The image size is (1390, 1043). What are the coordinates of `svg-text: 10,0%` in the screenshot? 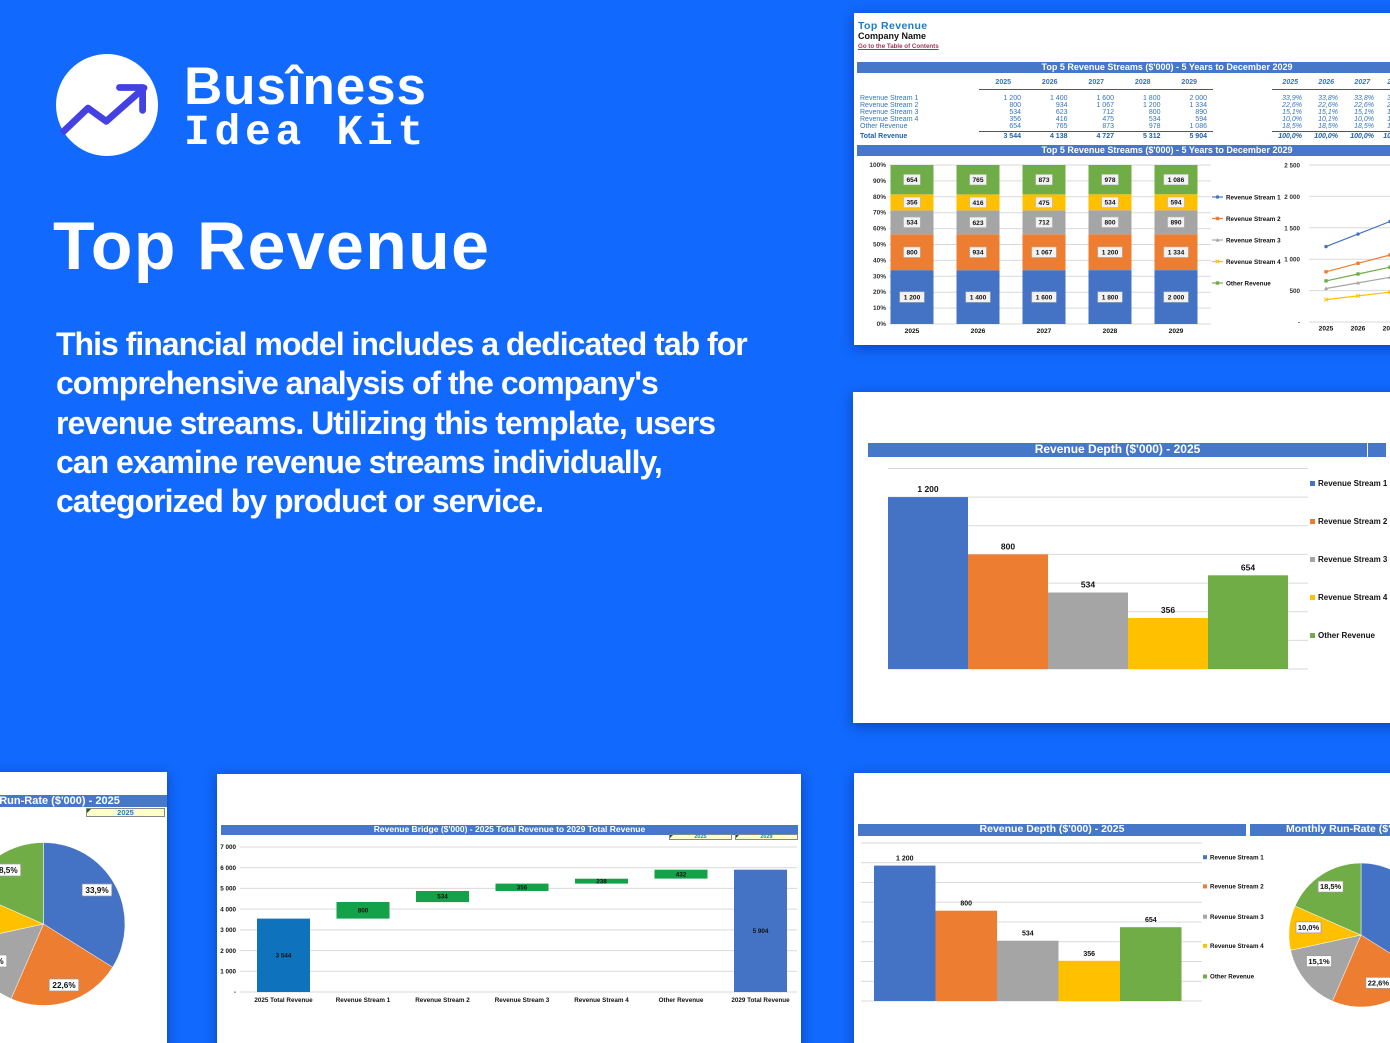 It's located at (1309, 927).